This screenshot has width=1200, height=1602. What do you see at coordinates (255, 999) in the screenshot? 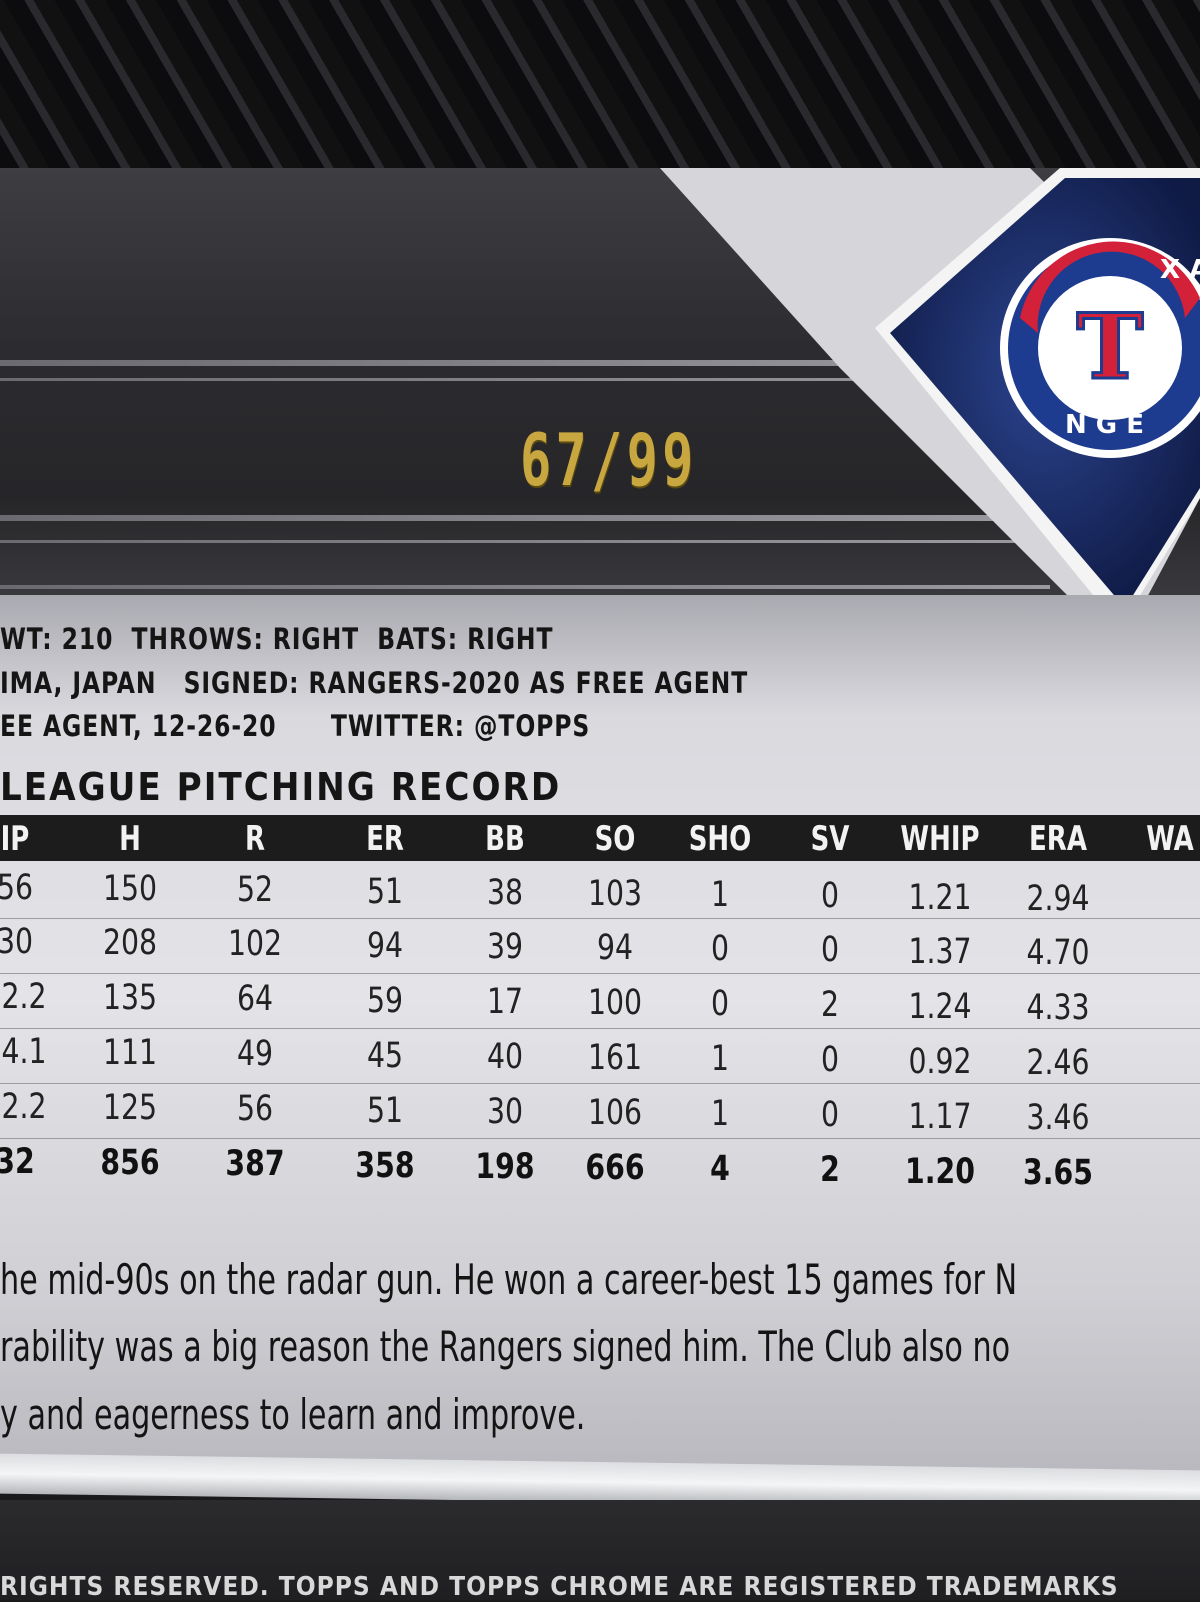
I see `table-cell: 64` at bounding box center [255, 999].